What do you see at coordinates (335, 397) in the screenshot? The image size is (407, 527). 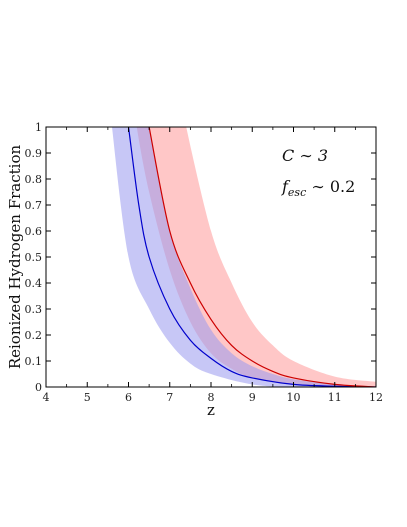 I see `x-tick-label: 11` at bounding box center [335, 397].